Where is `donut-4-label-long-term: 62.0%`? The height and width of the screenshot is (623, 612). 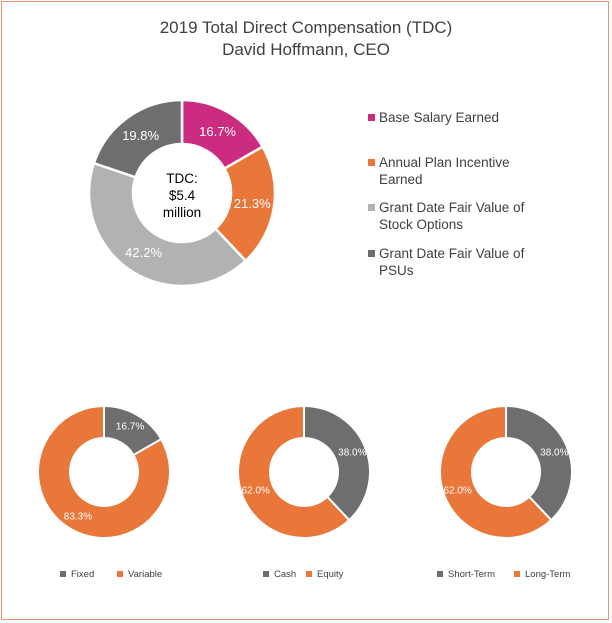
donut-4-label-long-term: 62.0% is located at coordinates (457, 491).